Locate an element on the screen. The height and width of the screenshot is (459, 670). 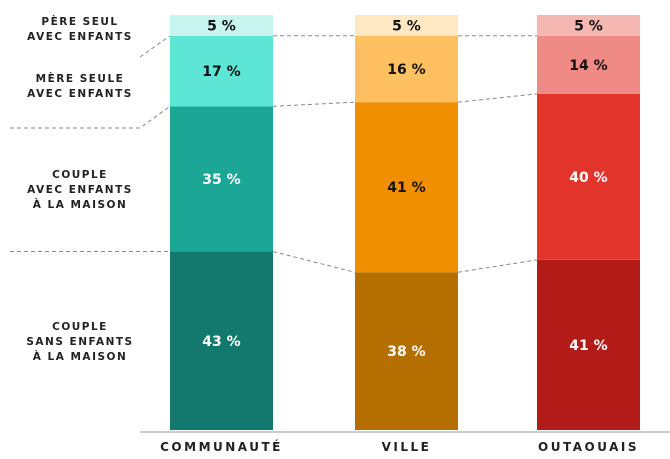
value-label: 38 % is located at coordinates (406, 352).